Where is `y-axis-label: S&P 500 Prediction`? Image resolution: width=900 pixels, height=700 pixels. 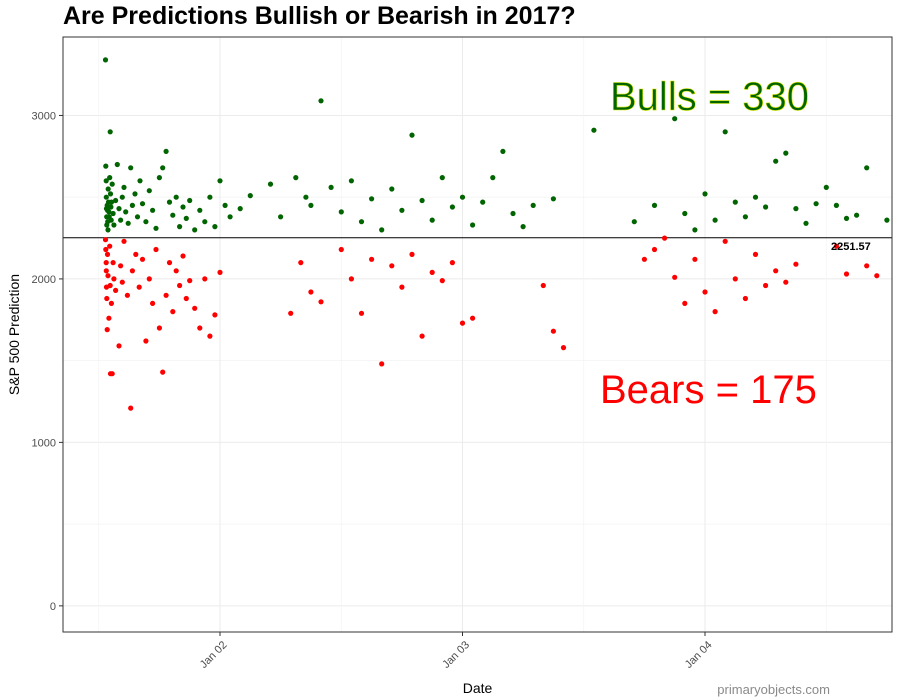 y-axis-label: S&P 500 Prediction is located at coordinates (14, 334).